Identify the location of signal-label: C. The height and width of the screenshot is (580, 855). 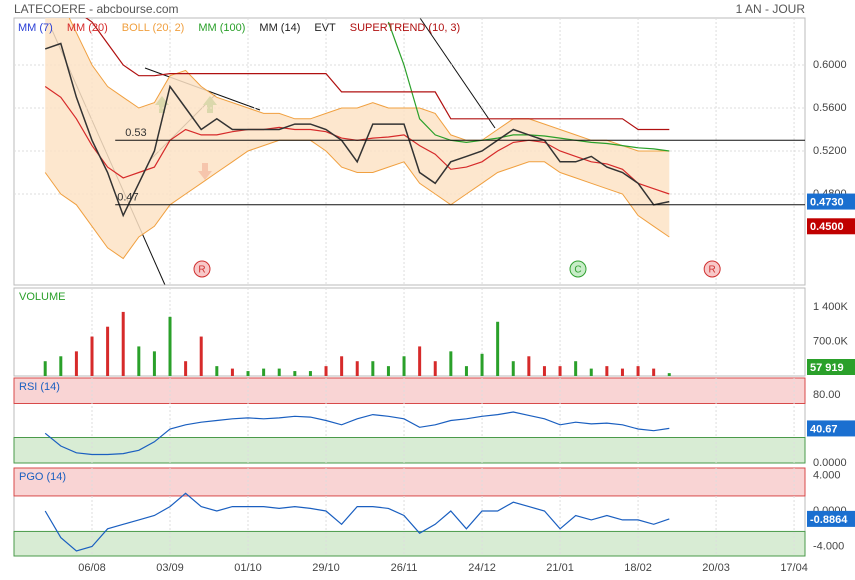
(577, 270).